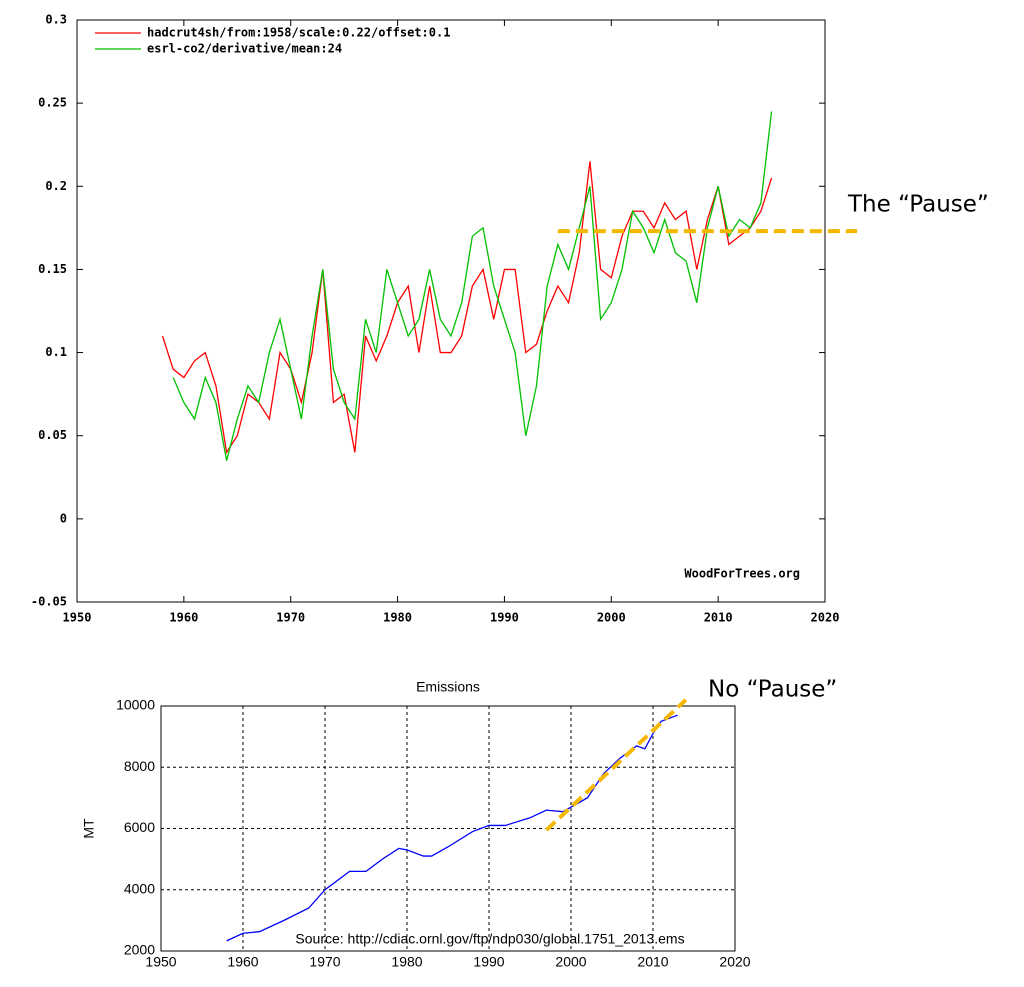  I want to click on y-tick-label: 10000, so click(135, 705).